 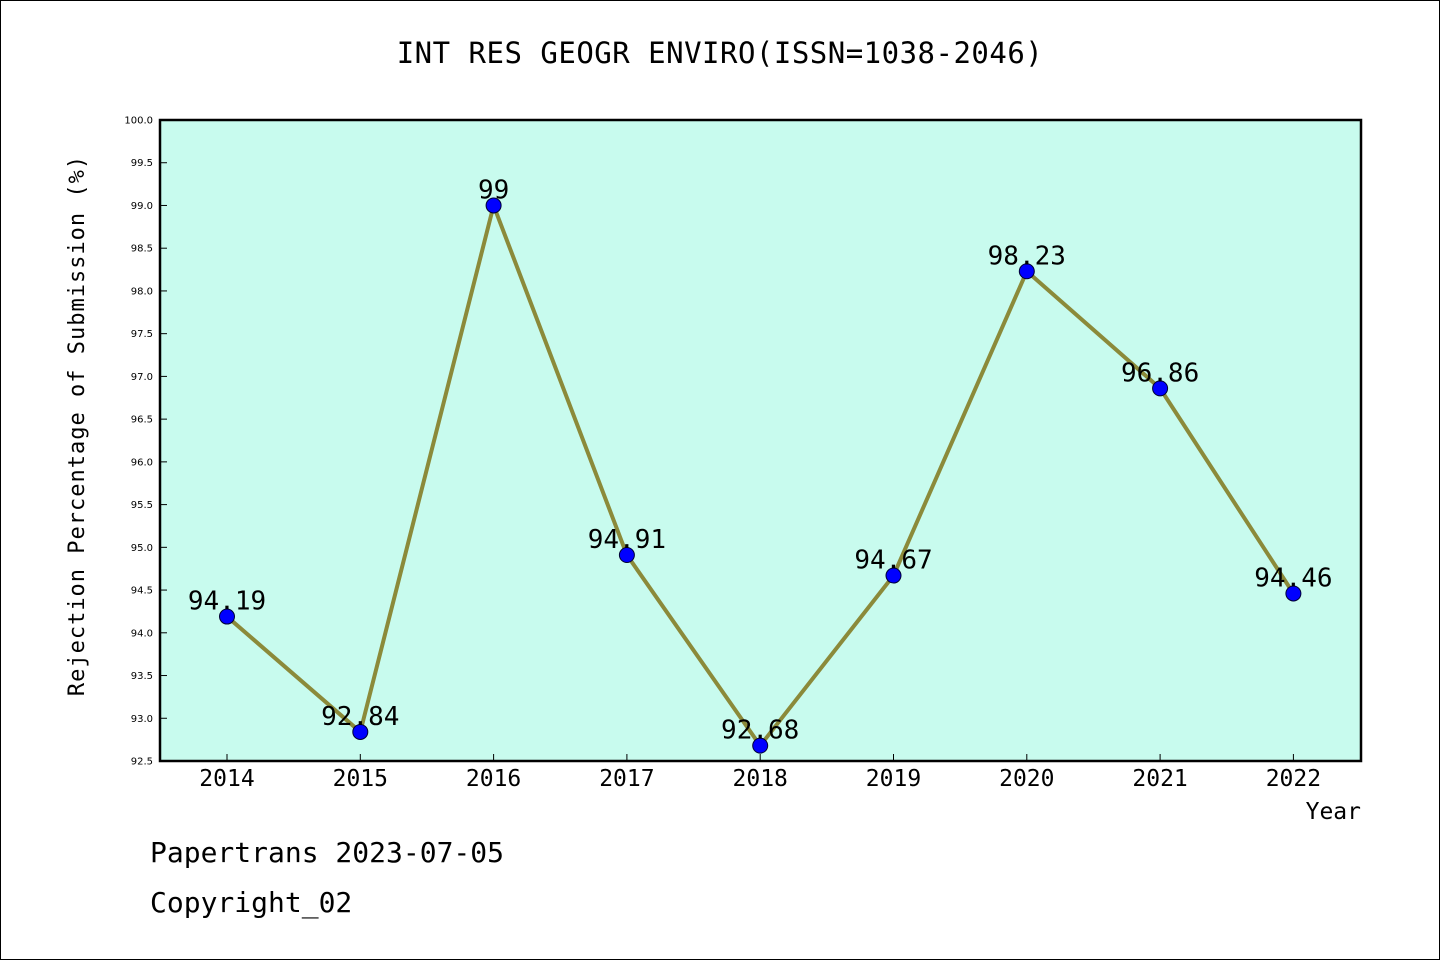 What do you see at coordinates (1159, 779) in the screenshot?
I see `x-tick-label: 2021` at bounding box center [1159, 779].